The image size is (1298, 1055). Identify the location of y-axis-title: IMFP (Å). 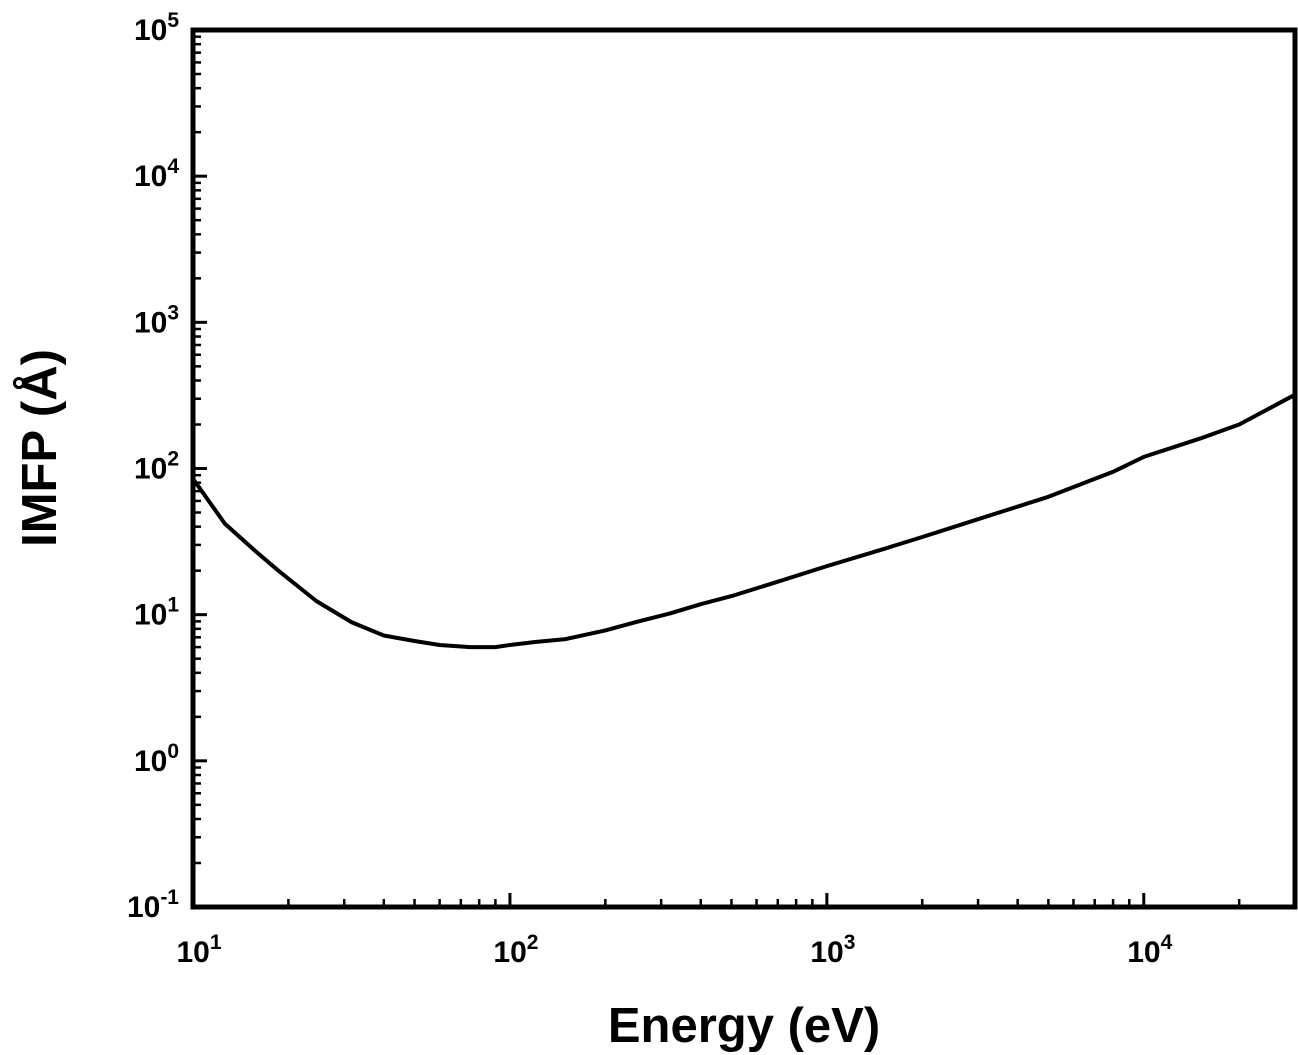
(40, 448).